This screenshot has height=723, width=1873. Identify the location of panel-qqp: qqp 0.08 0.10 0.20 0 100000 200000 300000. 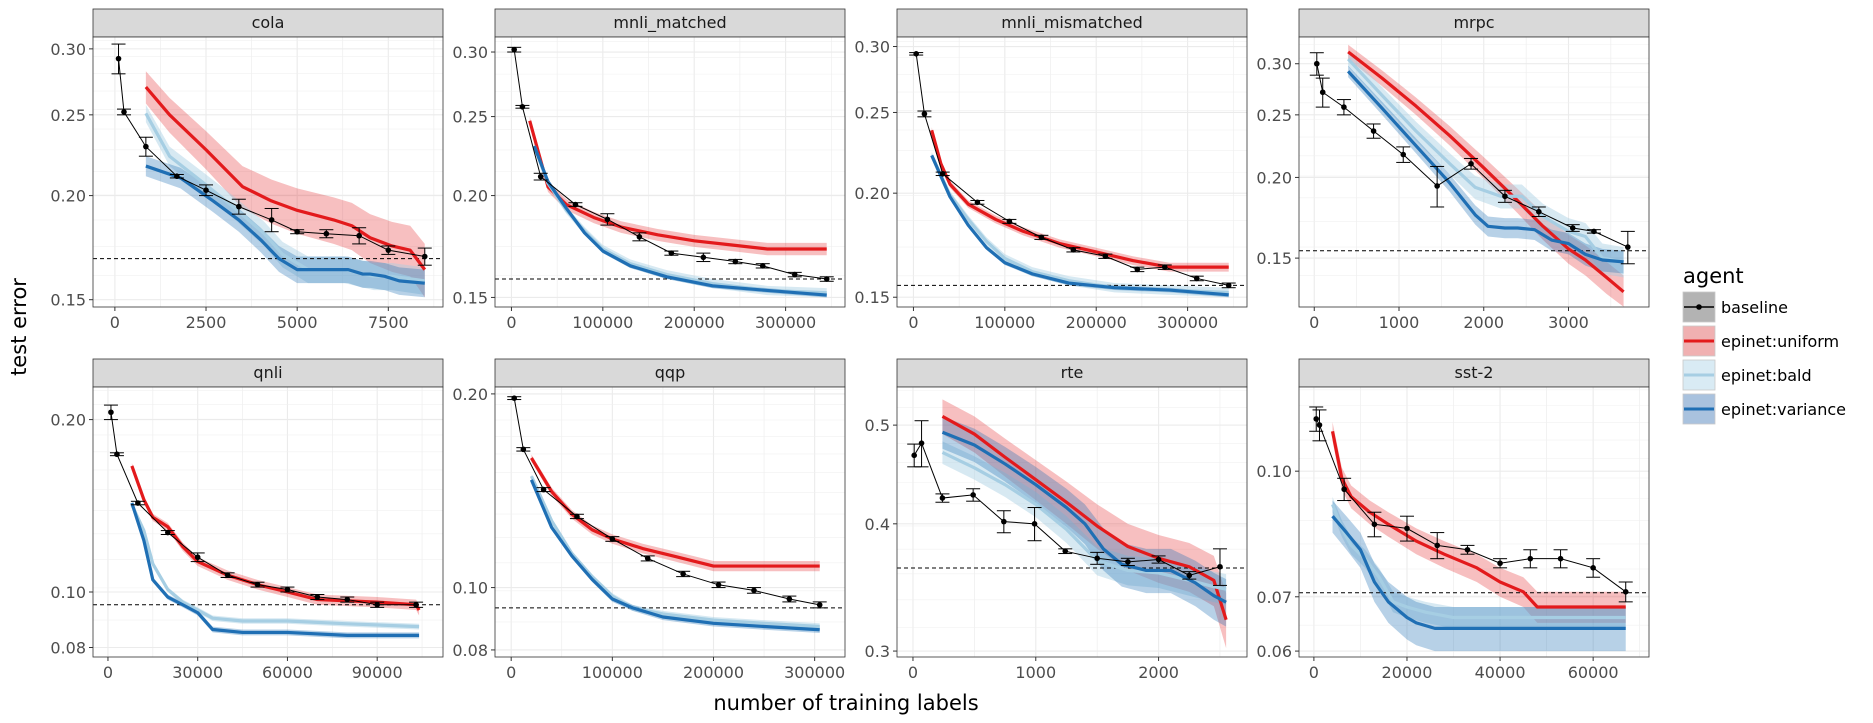
(649, 520).